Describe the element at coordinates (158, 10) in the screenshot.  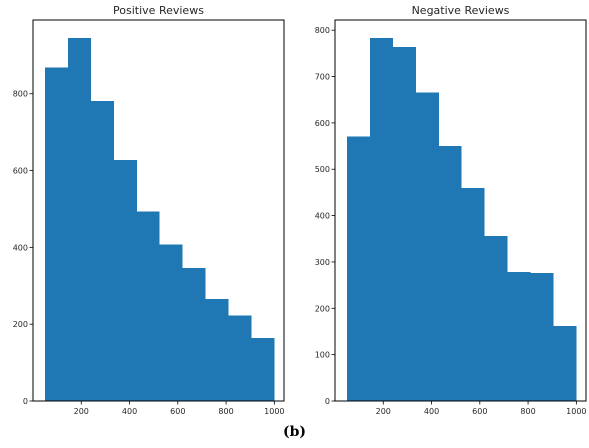
I see `chart-title: Positive Reviews` at that location.